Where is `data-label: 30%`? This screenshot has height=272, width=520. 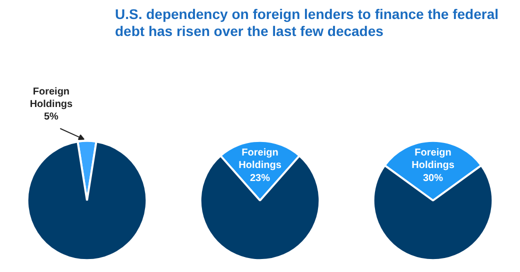 data-label: 30% is located at coordinates (433, 178).